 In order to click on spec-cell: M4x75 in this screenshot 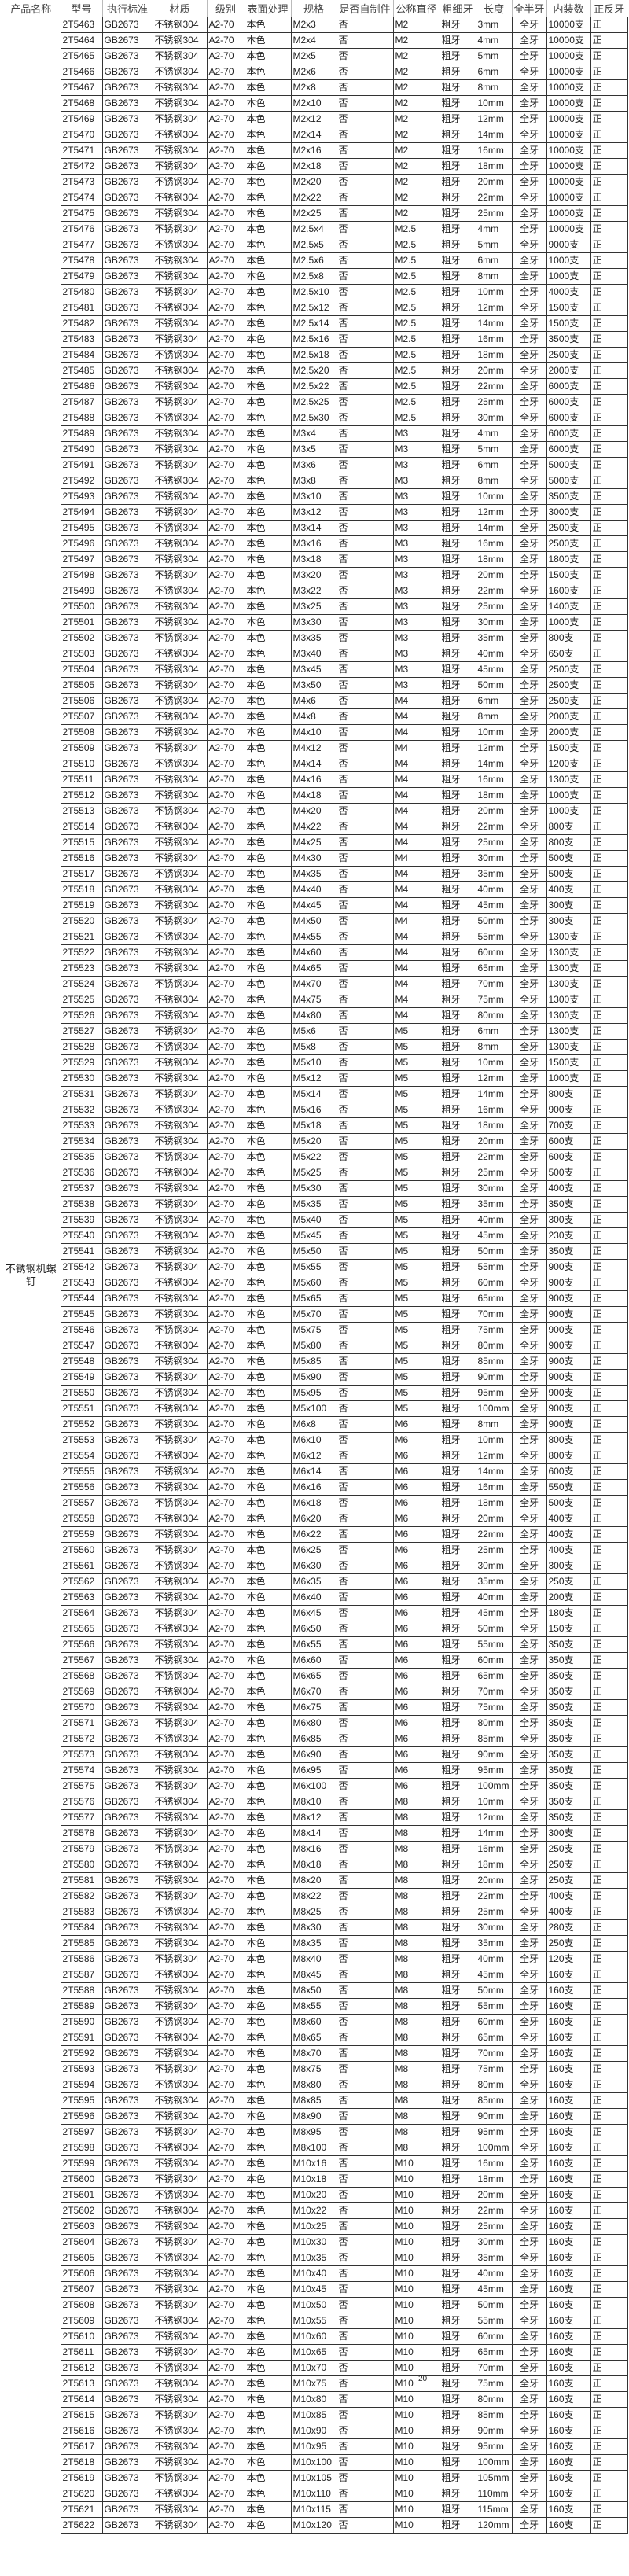, I will do `click(313, 1000)`.